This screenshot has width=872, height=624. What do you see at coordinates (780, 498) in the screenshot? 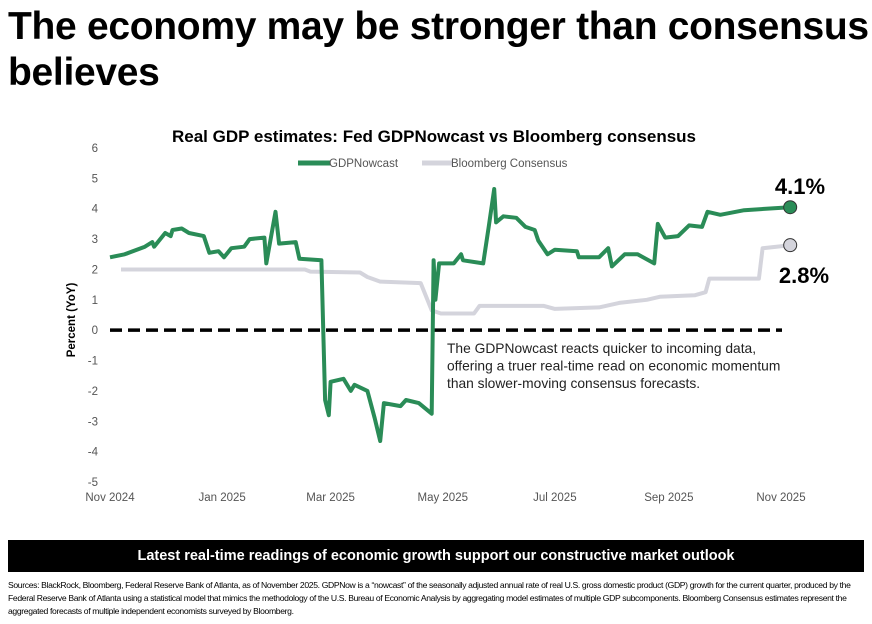
I see `x-tick-label: Nov 2025` at bounding box center [780, 498].